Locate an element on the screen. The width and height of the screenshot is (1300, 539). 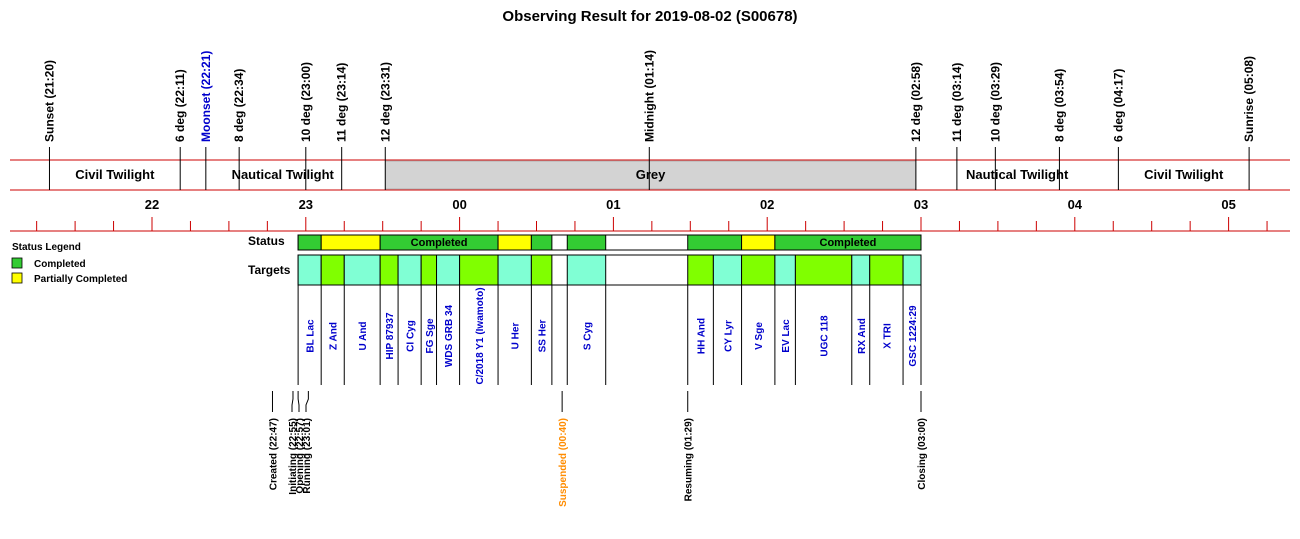
target-bar-bl-lac is located at coordinates (309, 270).